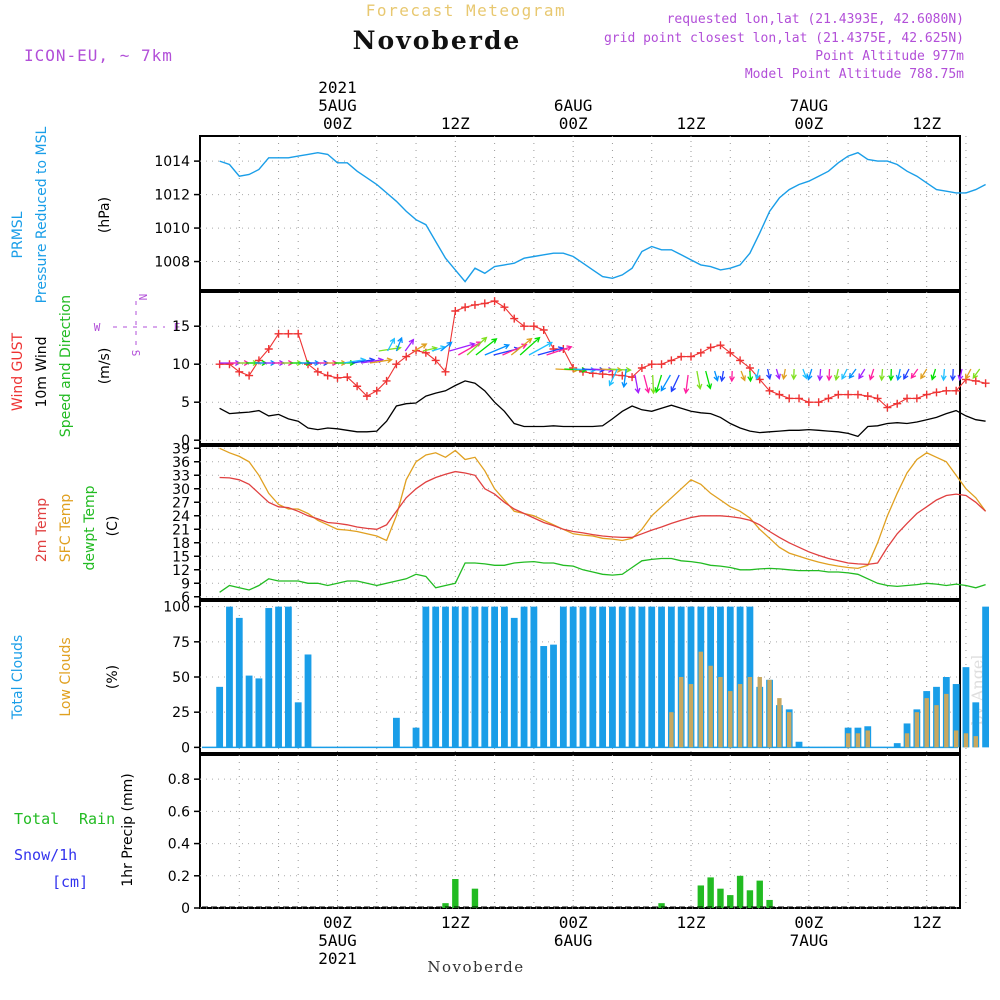  What do you see at coordinates (128, 829) in the screenshot?
I see `precip-unit: 1hr Precip (mm)` at bounding box center [128, 829].